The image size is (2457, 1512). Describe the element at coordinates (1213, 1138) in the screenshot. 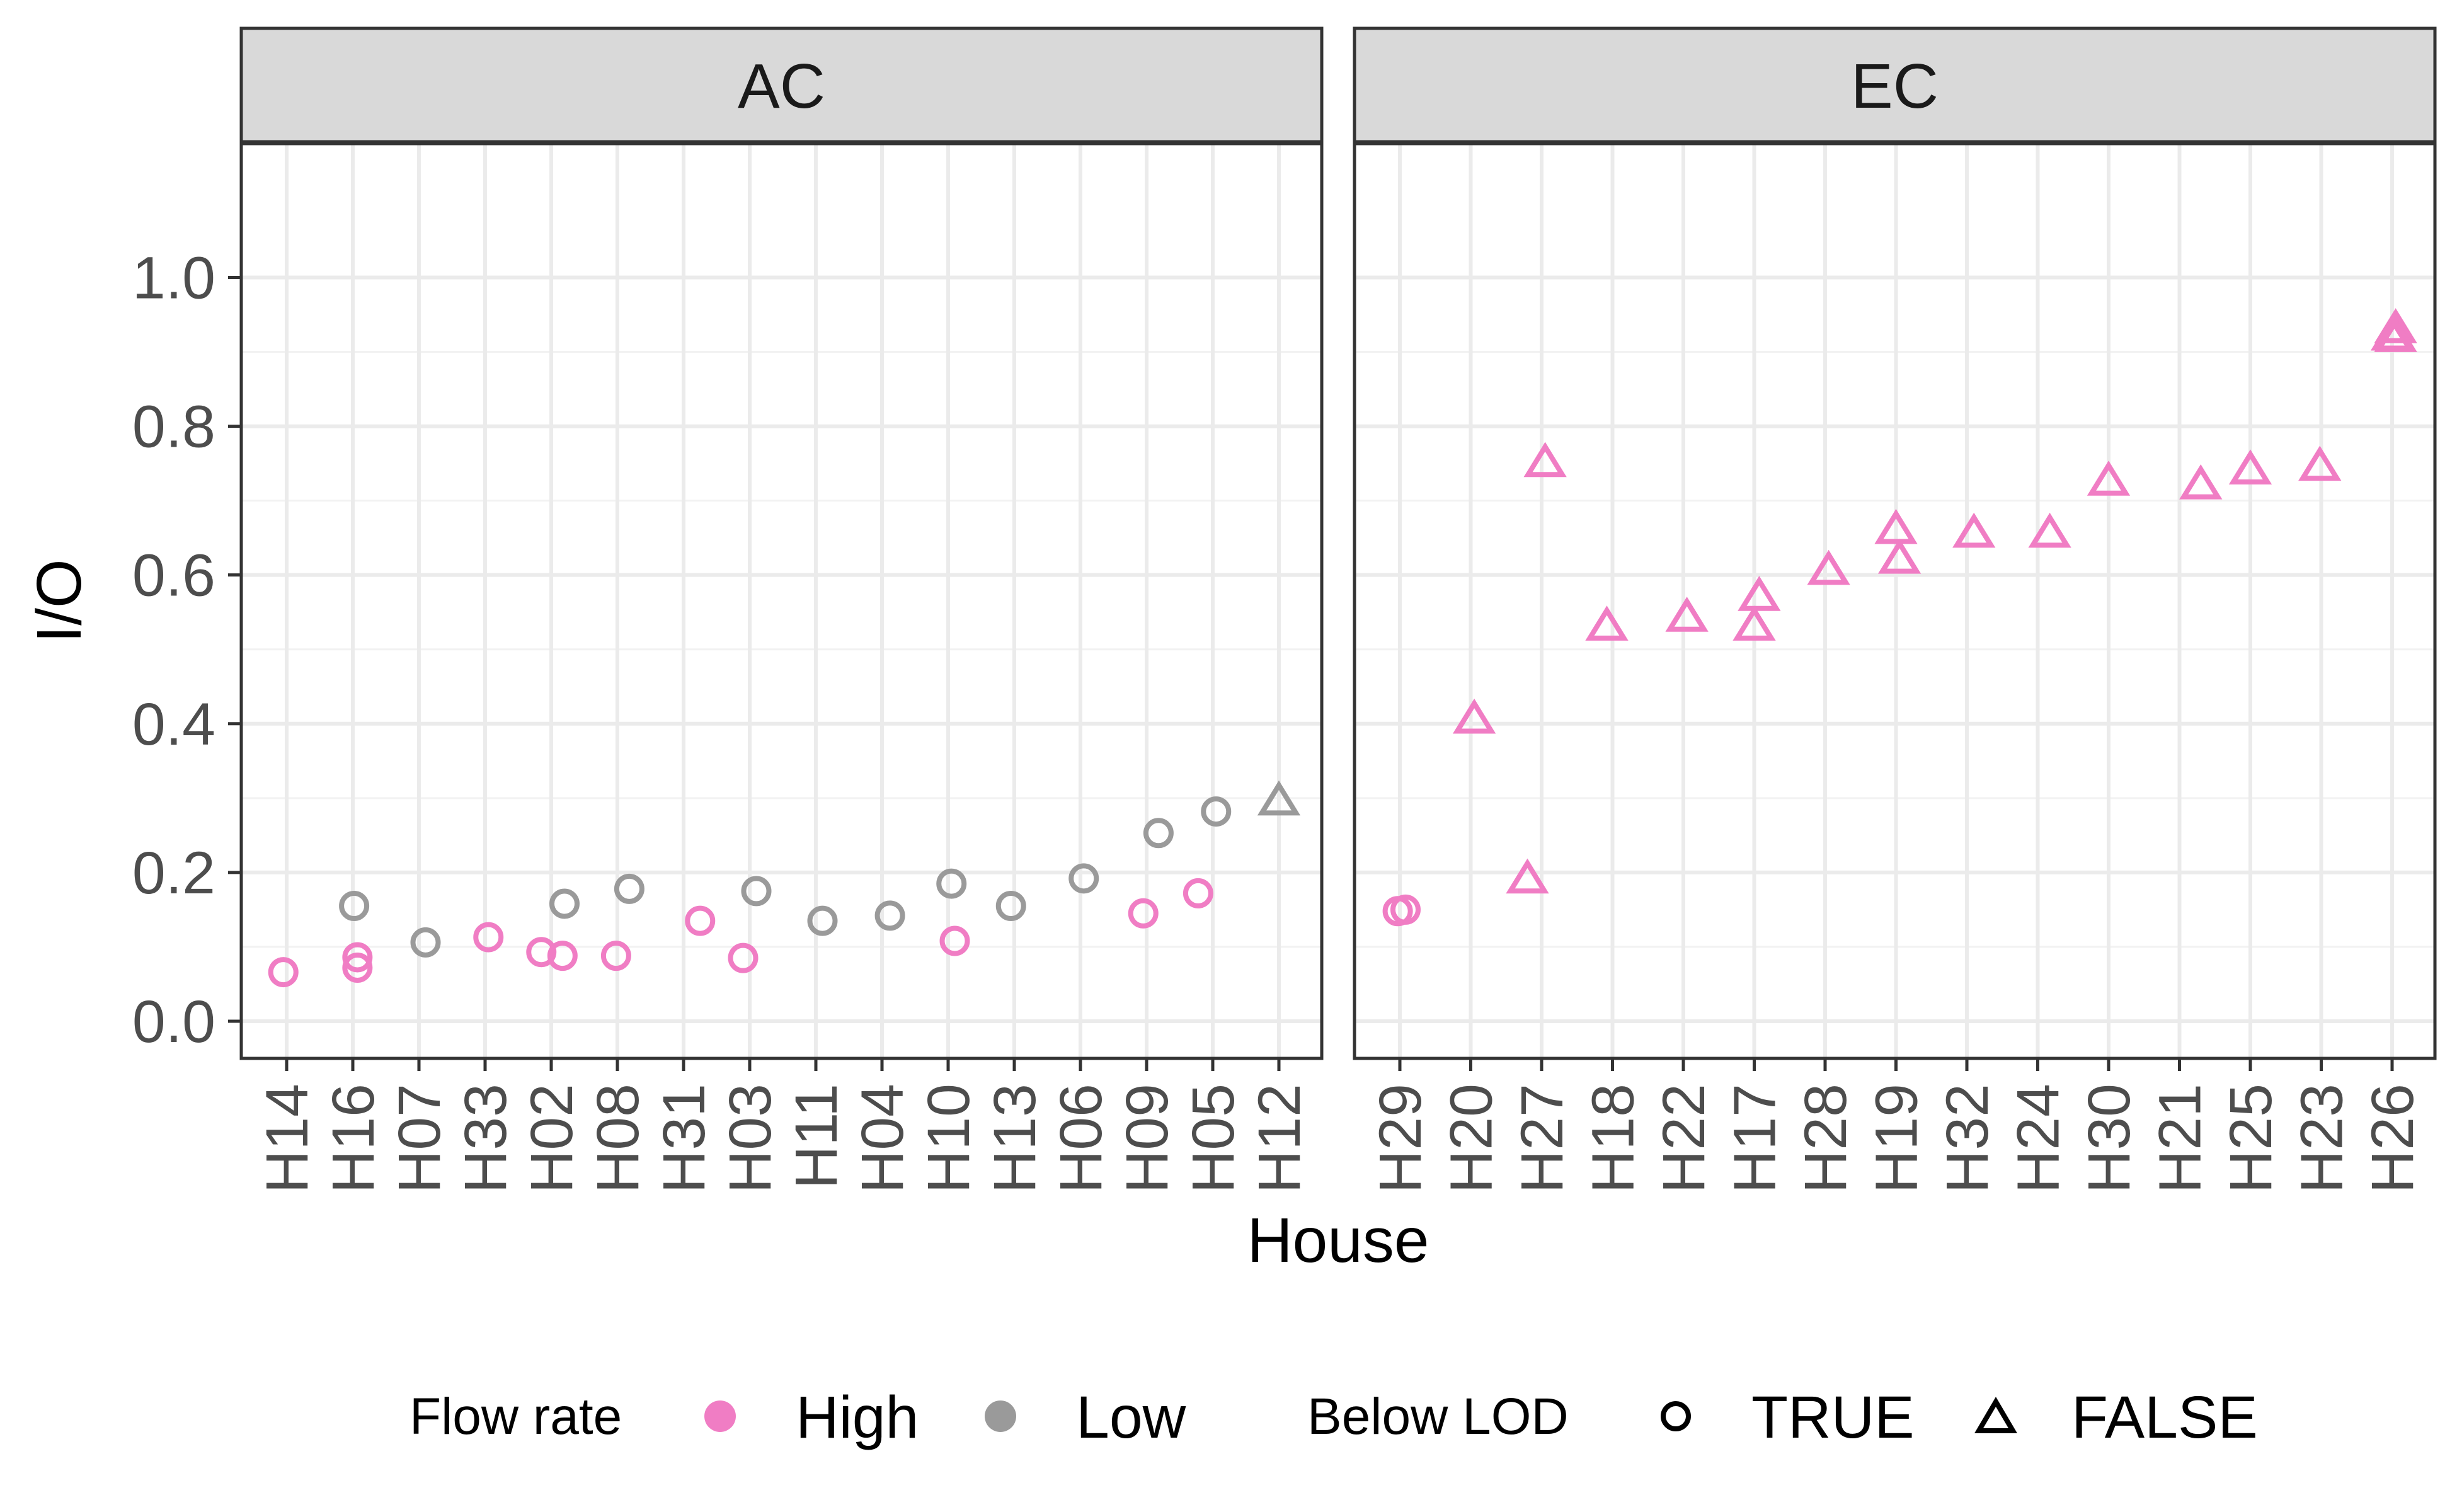

I see `x-tick-label: H05` at that location.